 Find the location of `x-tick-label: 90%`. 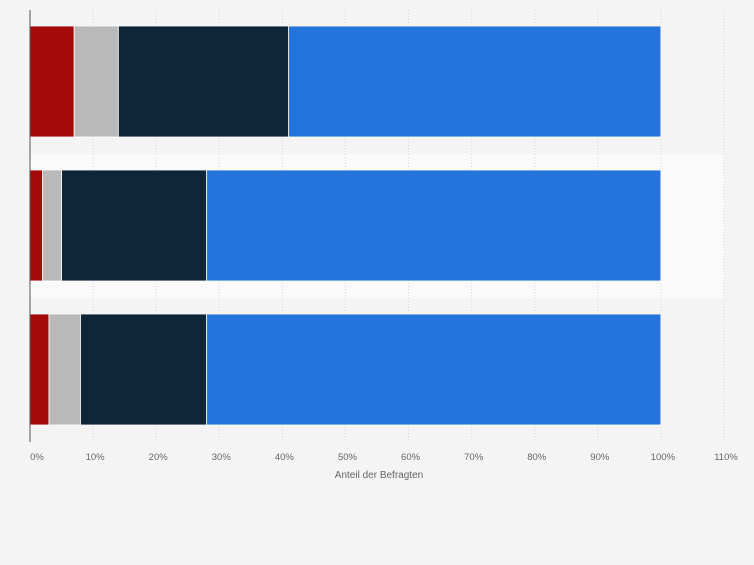

x-tick-label: 90% is located at coordinates (600, 457).